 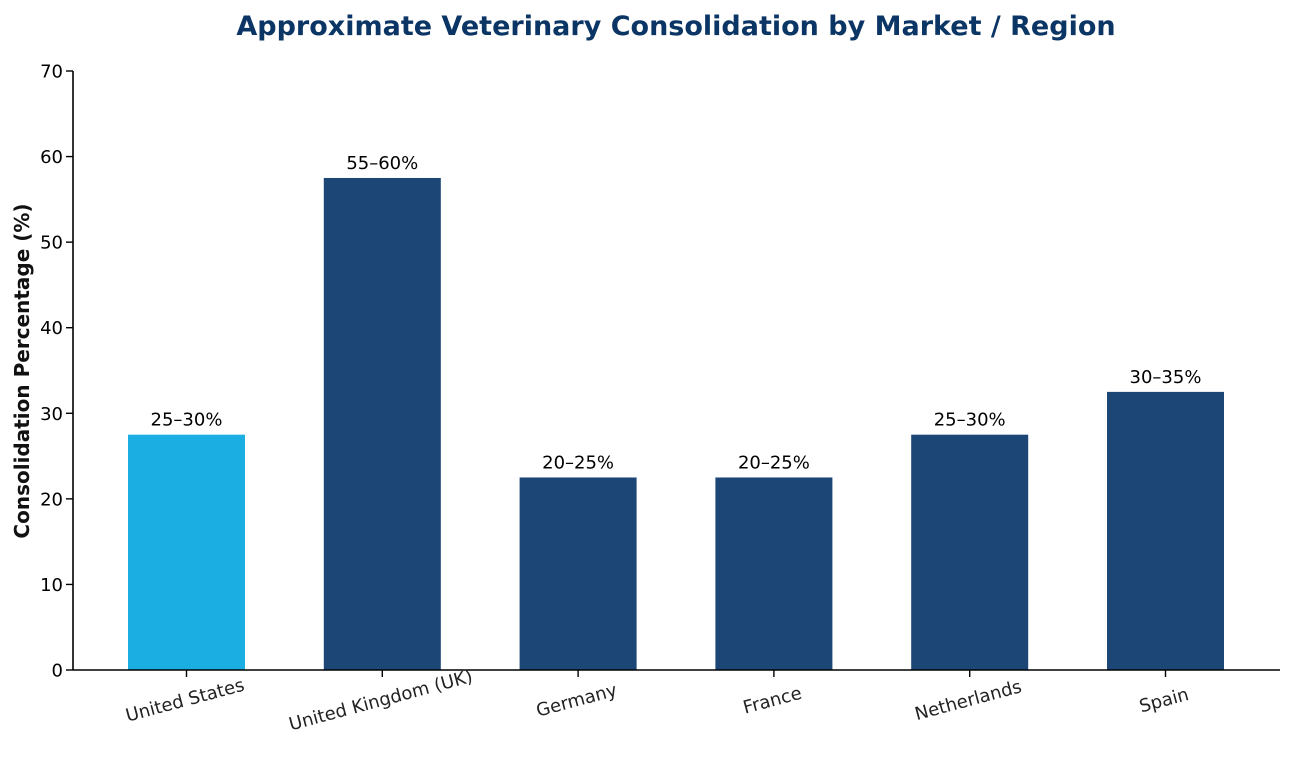 I want to click on y-tick-label: 50, so click(x=51, y=243).